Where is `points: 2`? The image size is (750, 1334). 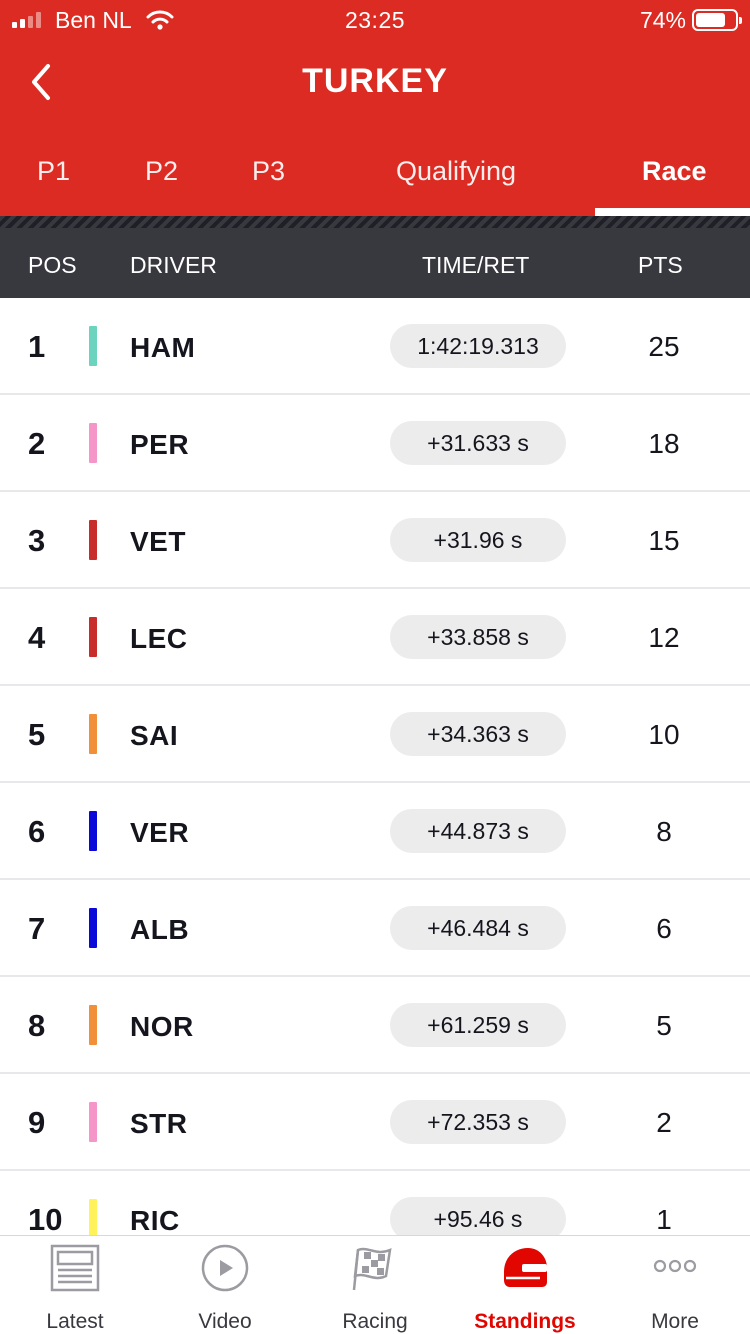 points: 2 is located at coordinates (664, 1122).